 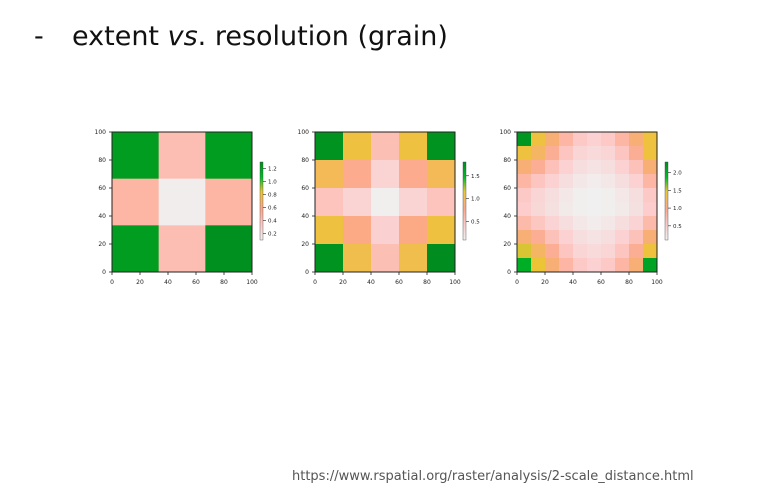 What do you see at coordinates (307, 272) in the screenshot?
I see `y-tick-label: 0` at bounding box center [307, 272].